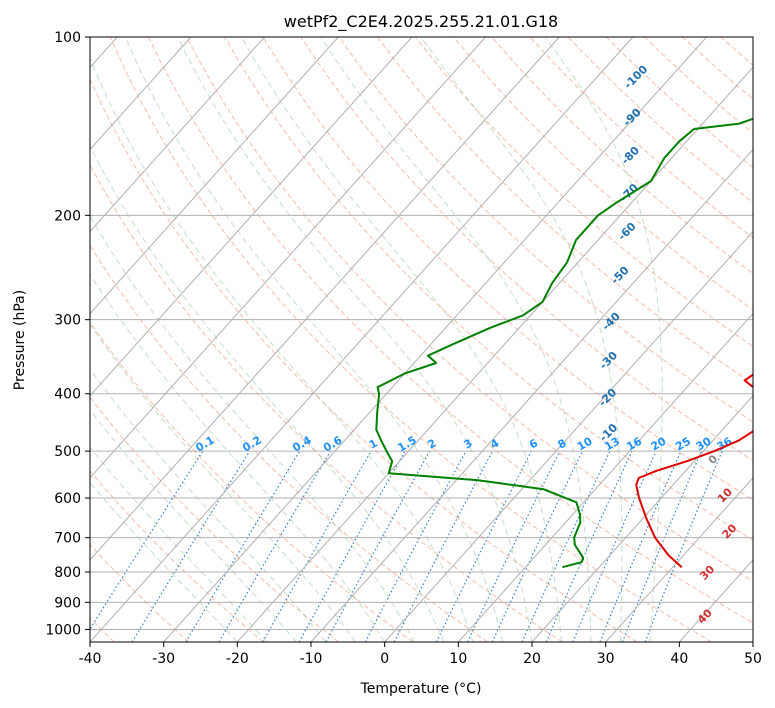  What do you see at coordinates (67, 452) in the screenshot?
I see `y-tick-label: 500` at bounding box center [67, 452].